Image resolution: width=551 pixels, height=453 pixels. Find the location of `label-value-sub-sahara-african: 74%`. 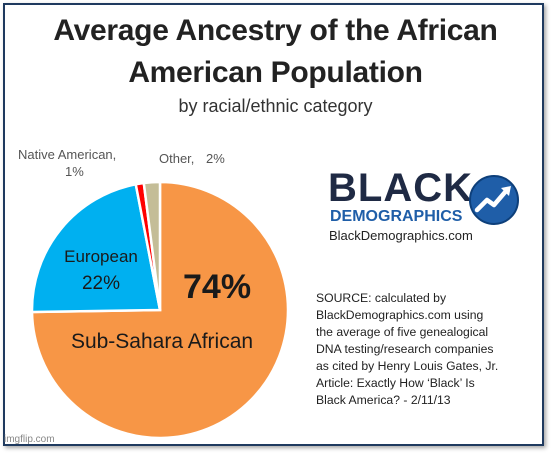

label-value-sub-sahara-african: 74% is located at coordinates (217, 287).